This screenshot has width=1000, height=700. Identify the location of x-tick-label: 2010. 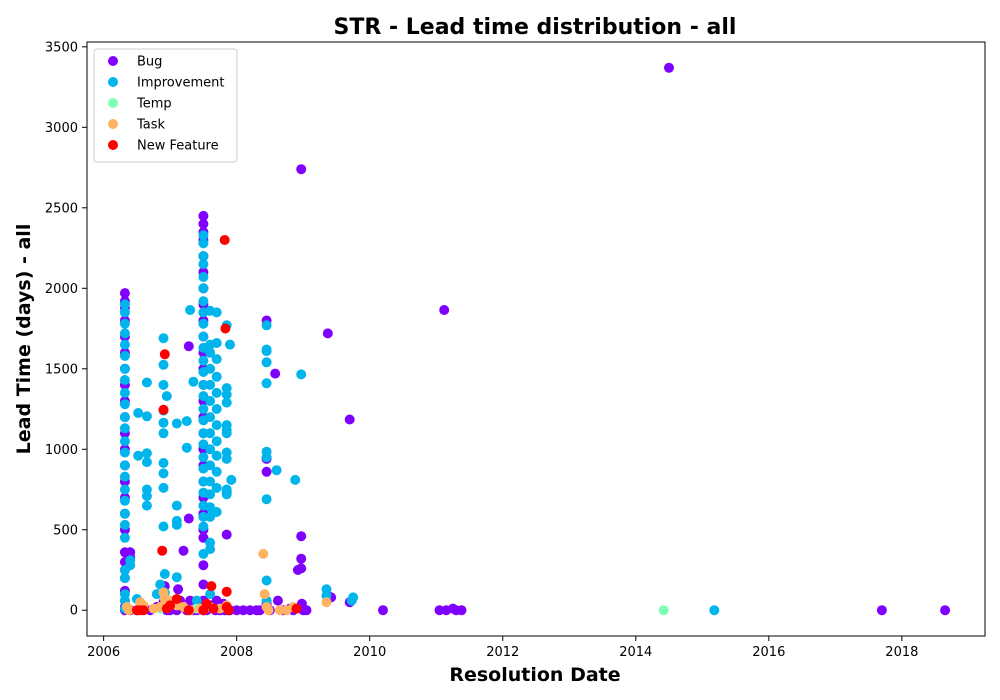
(369, 652).